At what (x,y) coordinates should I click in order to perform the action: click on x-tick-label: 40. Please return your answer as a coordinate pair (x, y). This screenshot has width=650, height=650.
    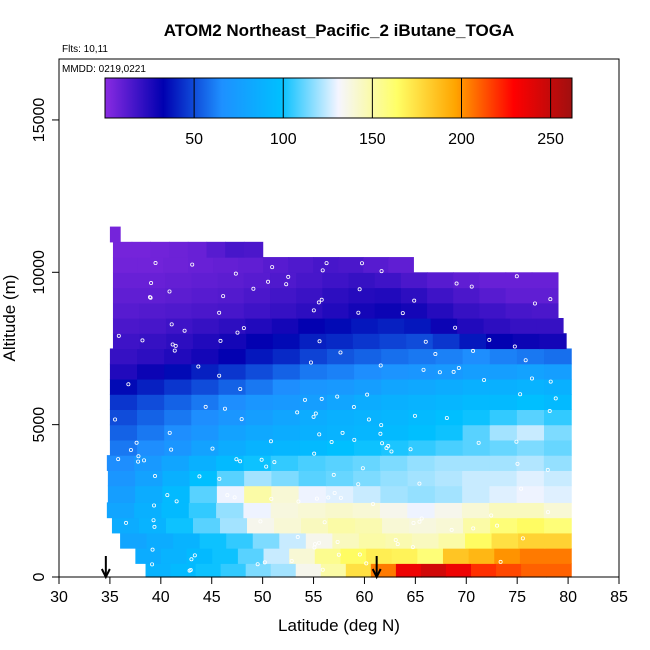
    Looking at the image, I should click on (161, 597).